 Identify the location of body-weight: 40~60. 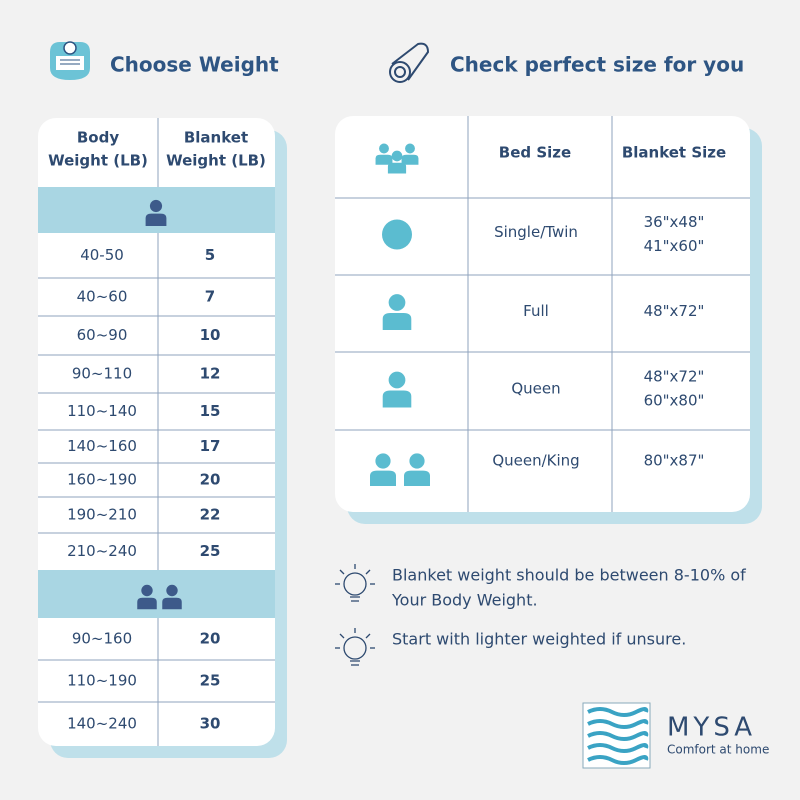
(102, 297).